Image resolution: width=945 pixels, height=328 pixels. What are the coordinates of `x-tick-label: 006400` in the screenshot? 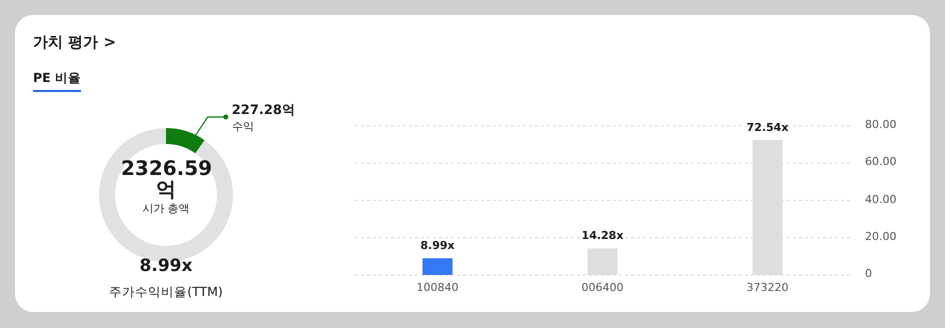 It's located at (602, 287).